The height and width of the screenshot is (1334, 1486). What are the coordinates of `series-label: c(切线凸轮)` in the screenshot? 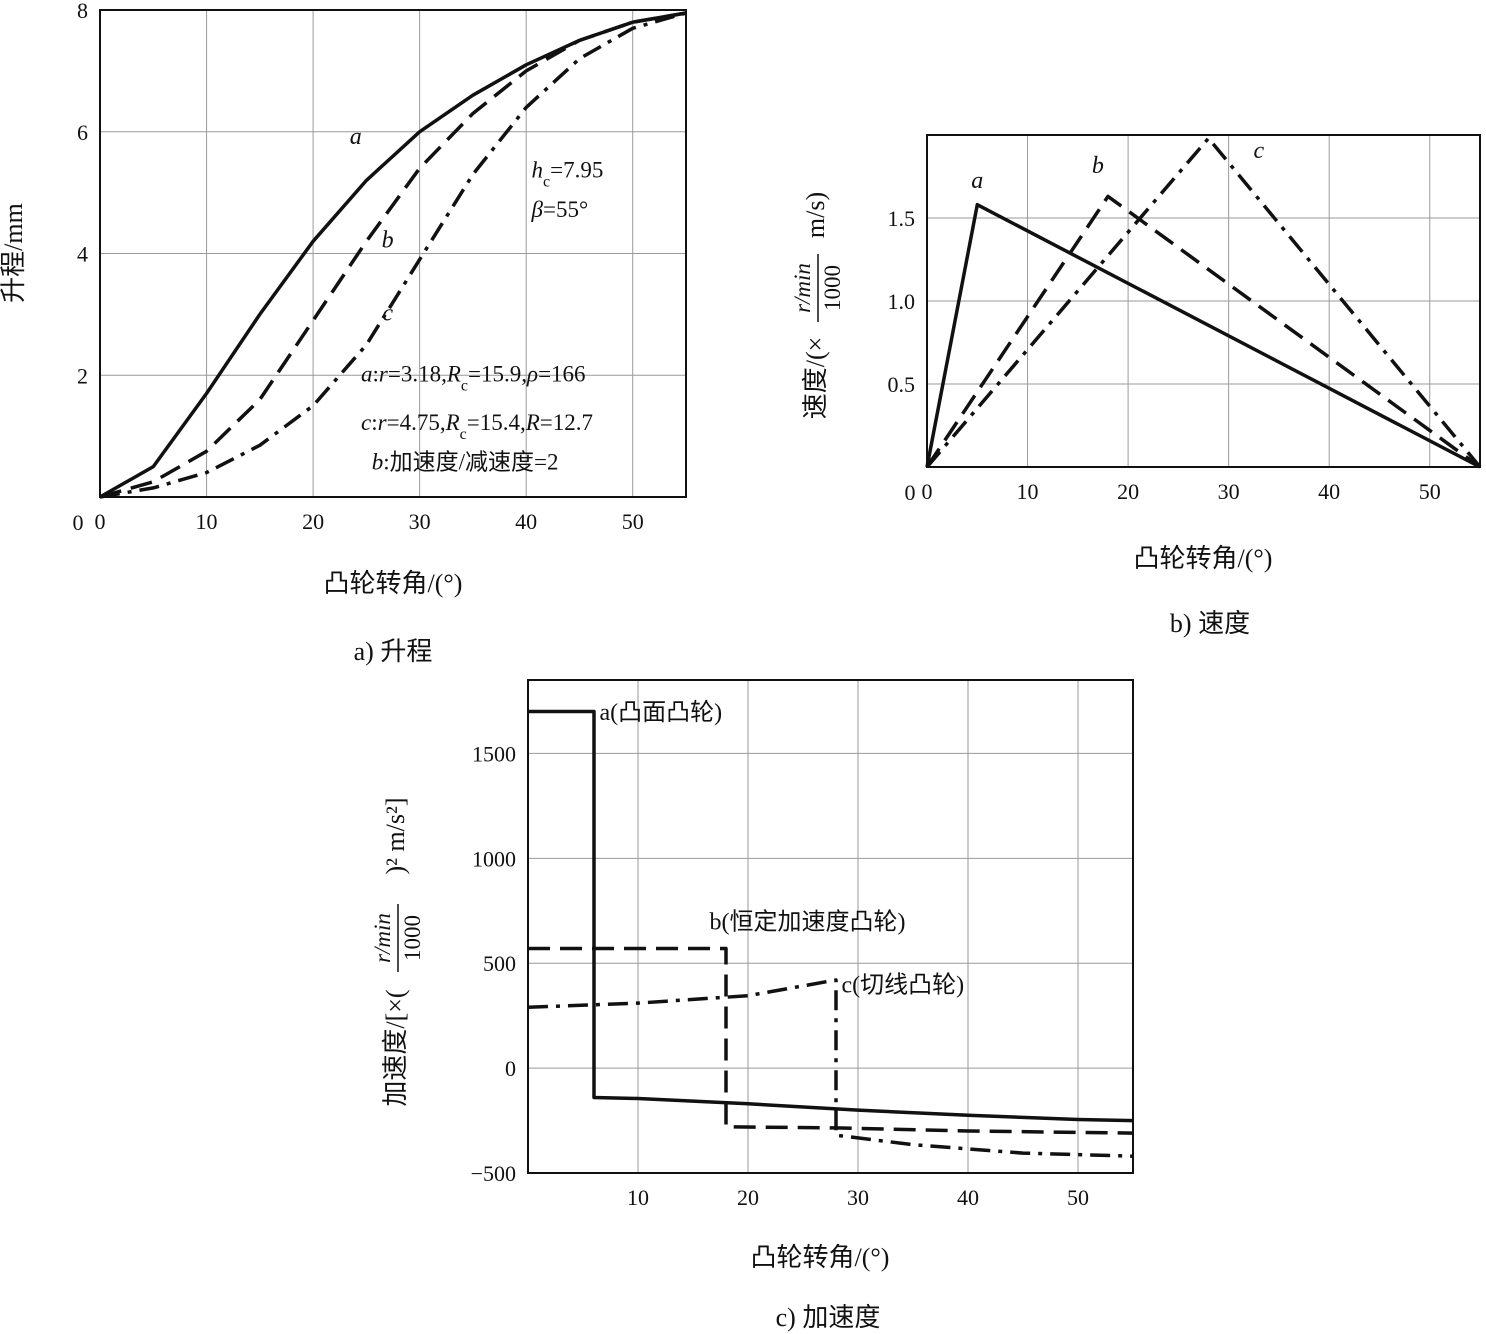 It's located at (903, 985).